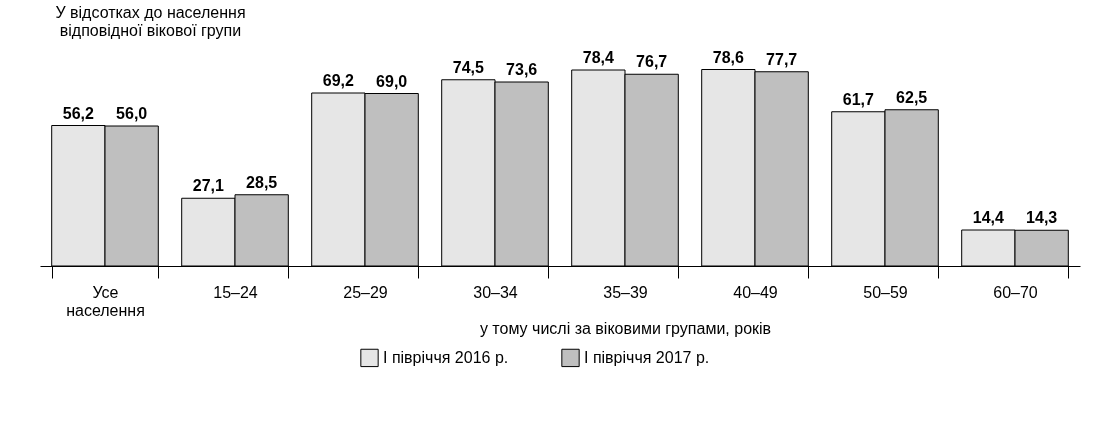 Image resolution: width=1113 pixels, height=423 pixels. What do you see at coordinates (625, 292) in the screenshot?
I see `x-tick-label: 35–39` at bounding box center [625, 292].